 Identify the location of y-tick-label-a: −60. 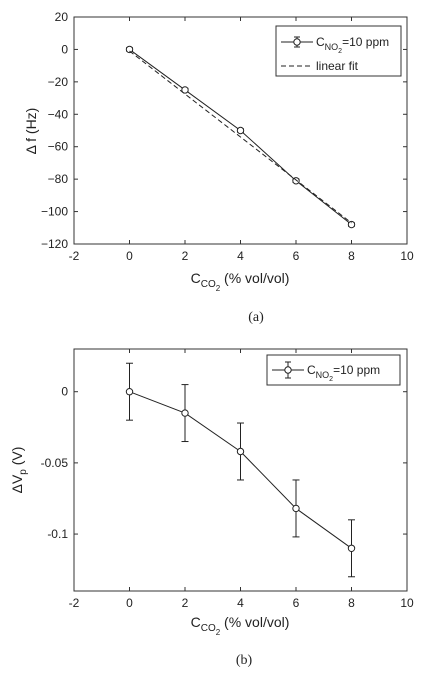
(58, 147).